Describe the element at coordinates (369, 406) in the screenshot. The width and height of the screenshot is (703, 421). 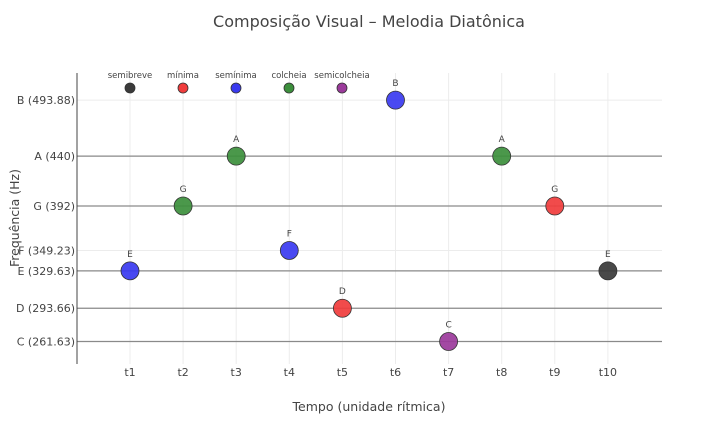
I see `x-axis-title: Tempo (unidade rítmica)` at that location.